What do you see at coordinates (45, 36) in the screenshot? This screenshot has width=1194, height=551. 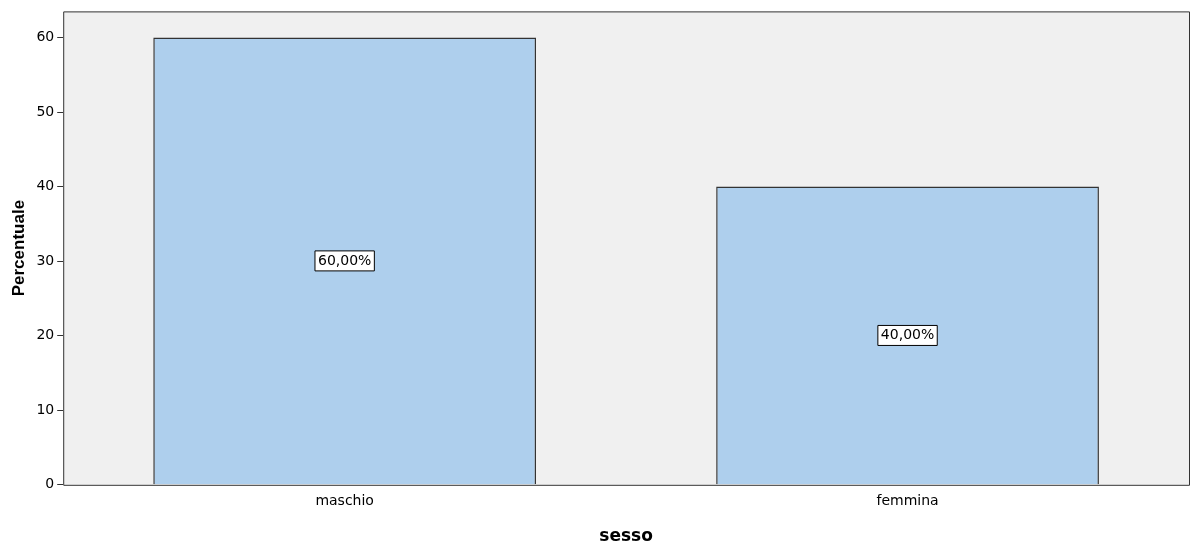 I see `y-tick-label: 60` at bounding box center [45, 36].